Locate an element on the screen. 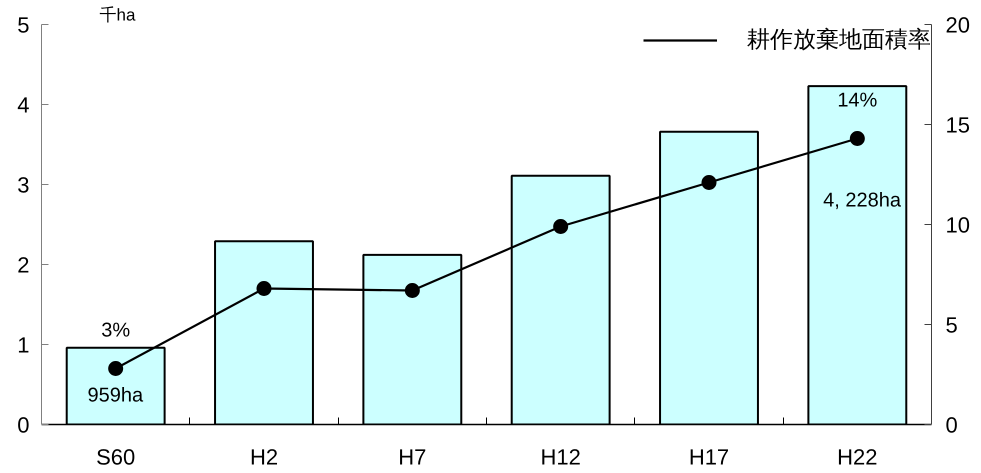  y2-tick-label: 10 is located at coordinates (958, 225).